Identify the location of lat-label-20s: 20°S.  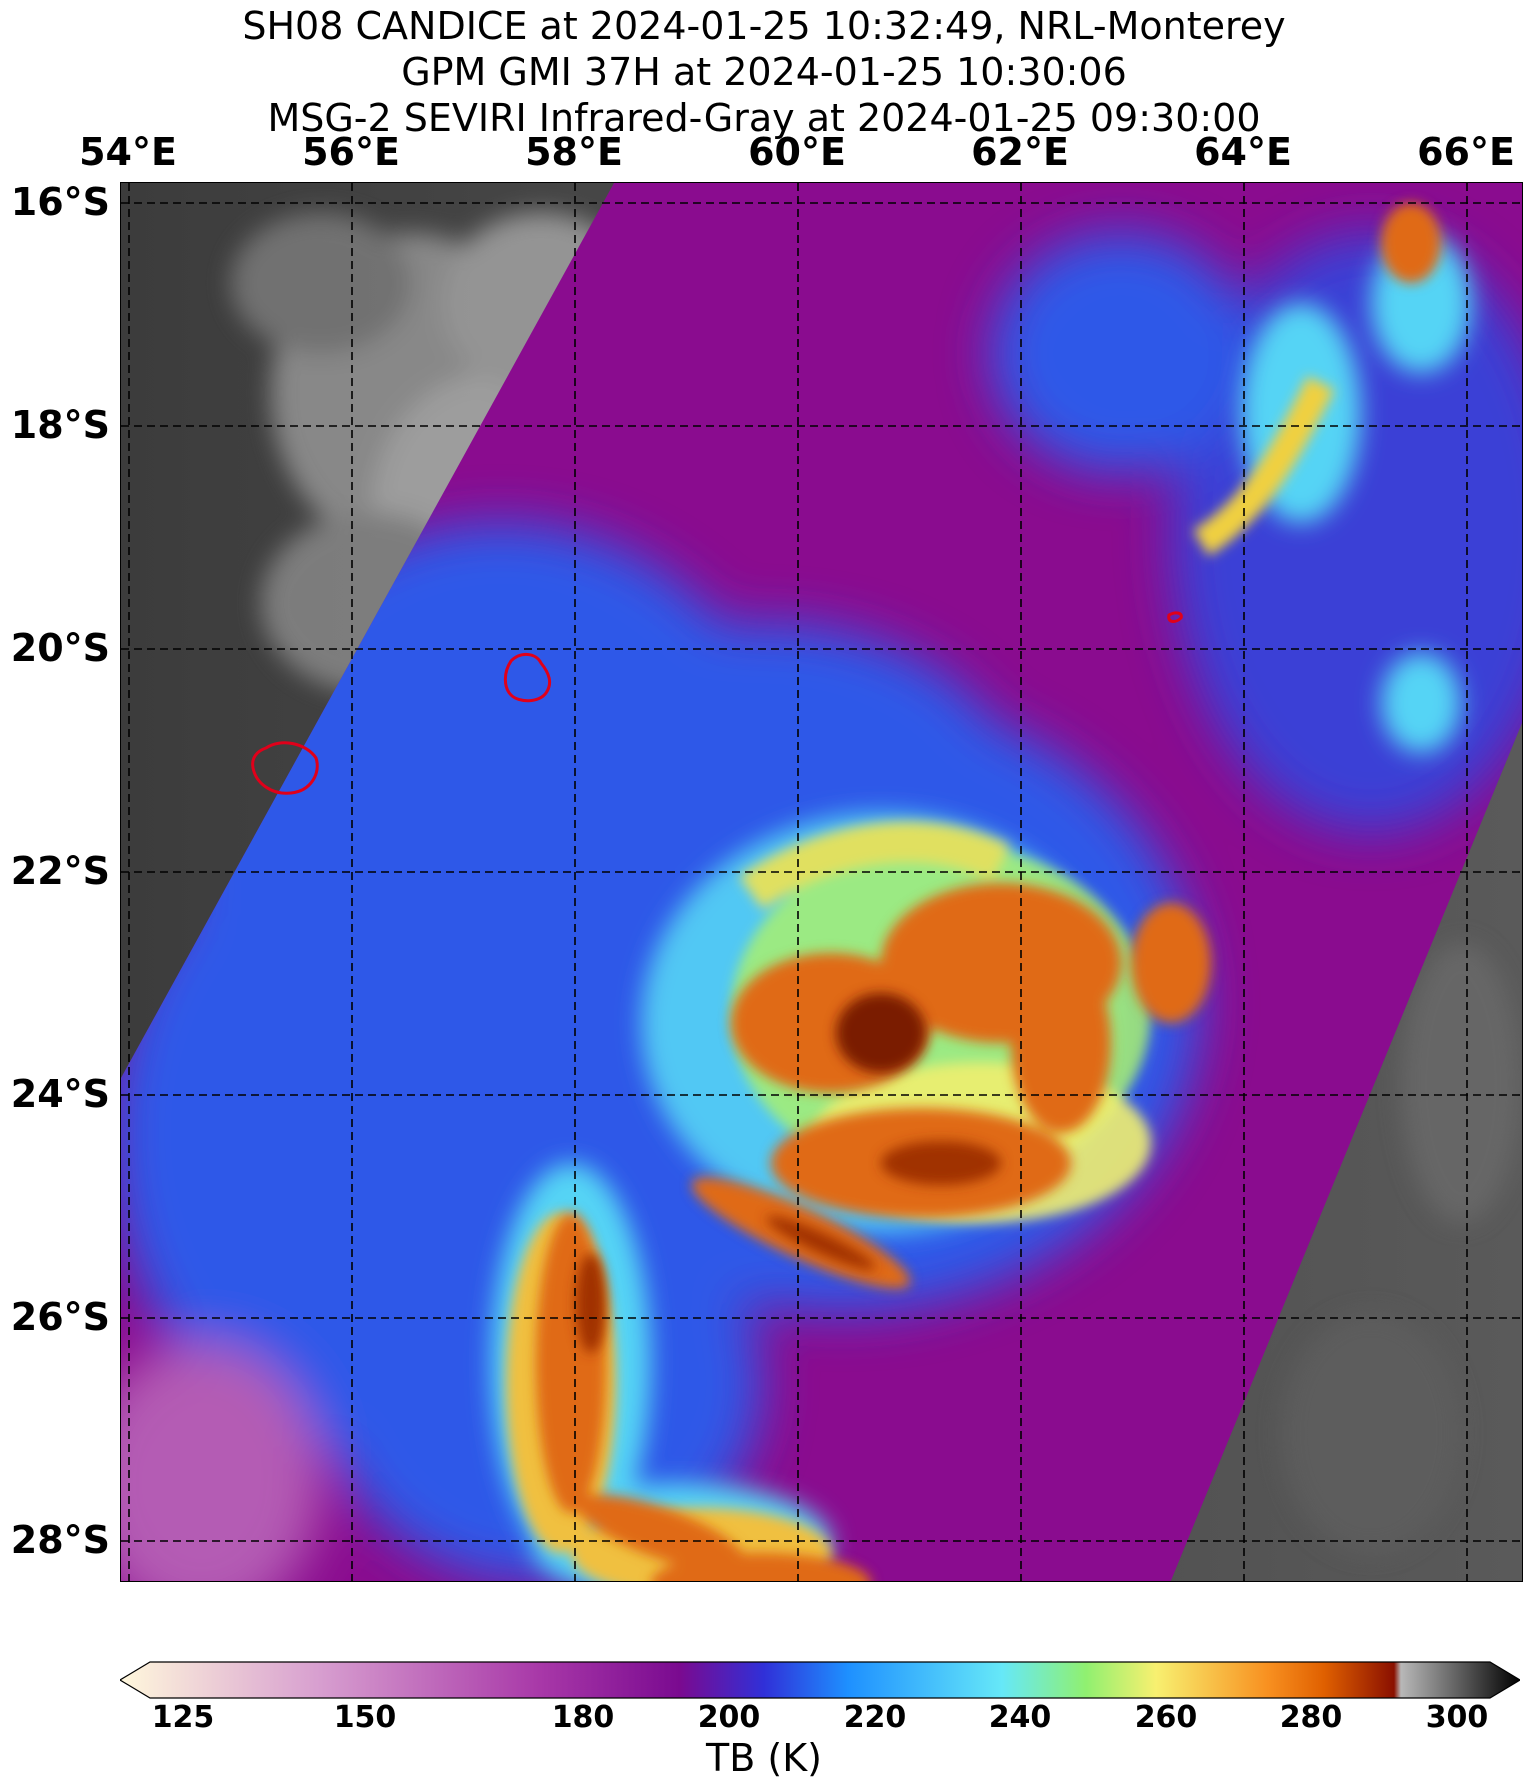
(60, 648).